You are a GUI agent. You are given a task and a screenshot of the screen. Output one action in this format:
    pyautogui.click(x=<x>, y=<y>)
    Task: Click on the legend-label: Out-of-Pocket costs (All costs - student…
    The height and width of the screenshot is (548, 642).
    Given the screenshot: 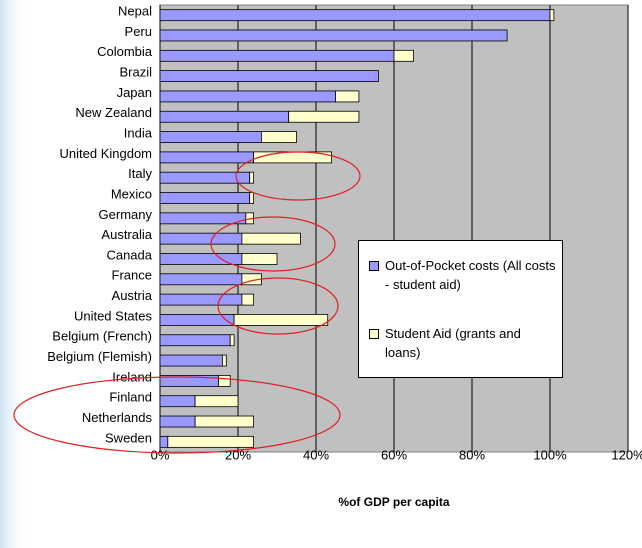 What is the action you would take?
    pyautogui.click(x=470, y=275)
    